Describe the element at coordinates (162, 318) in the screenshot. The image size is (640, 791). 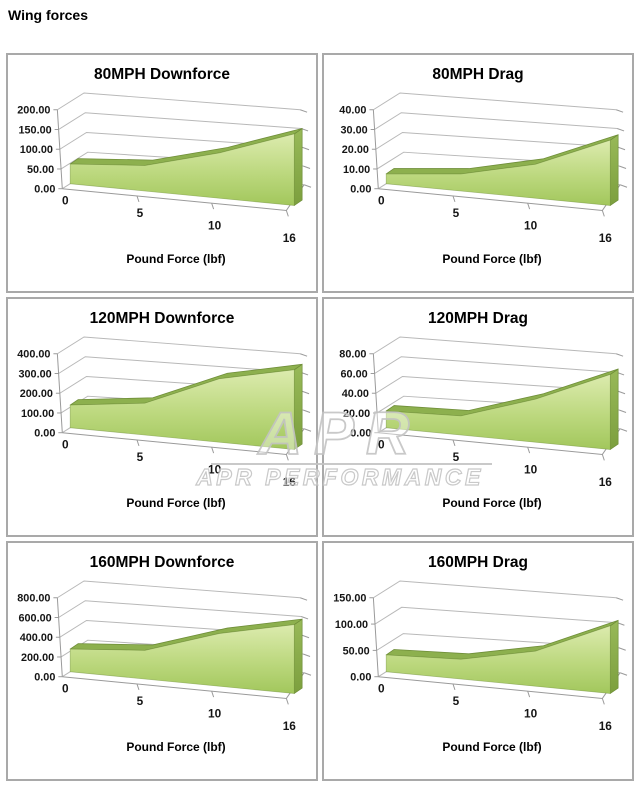
I see `chart-title: 120MPH Downforce` at that location.